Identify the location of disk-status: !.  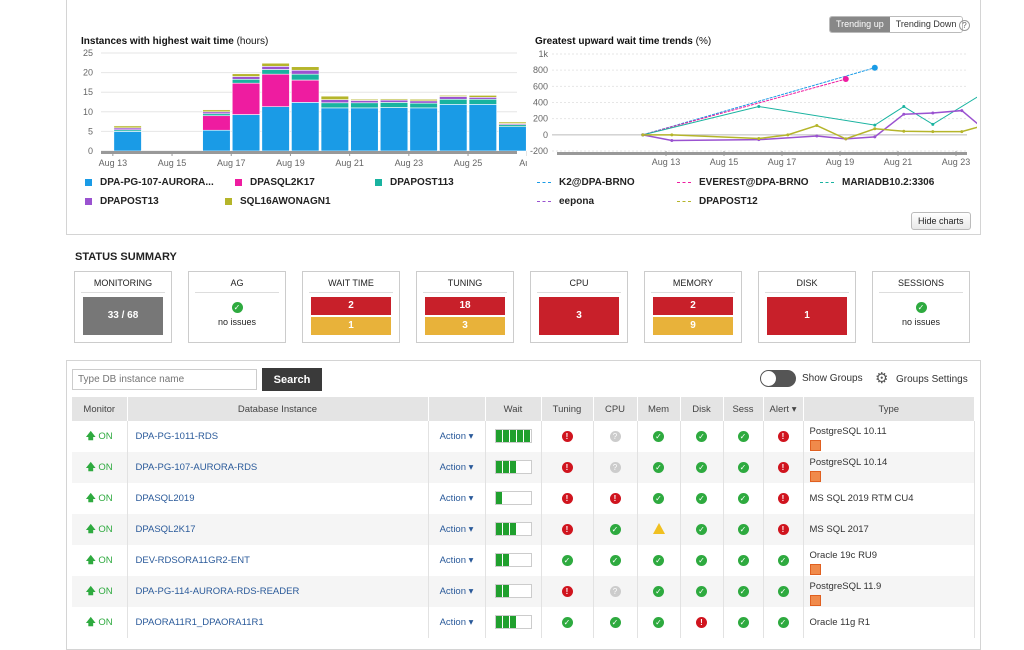
(702, 622).